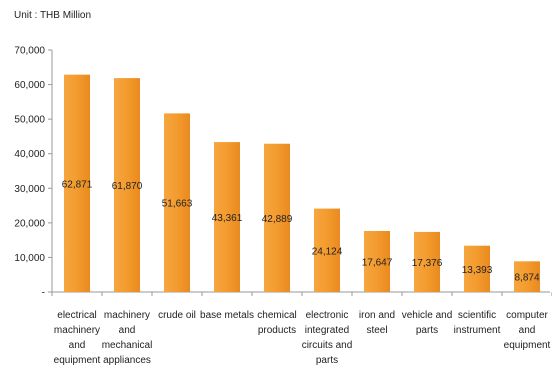 The image size is (552, 387). What do you see at coordinates (29, 223) in the screenshot?
I see `y-tick-label: 20,000` at bounding box center [29, 223].